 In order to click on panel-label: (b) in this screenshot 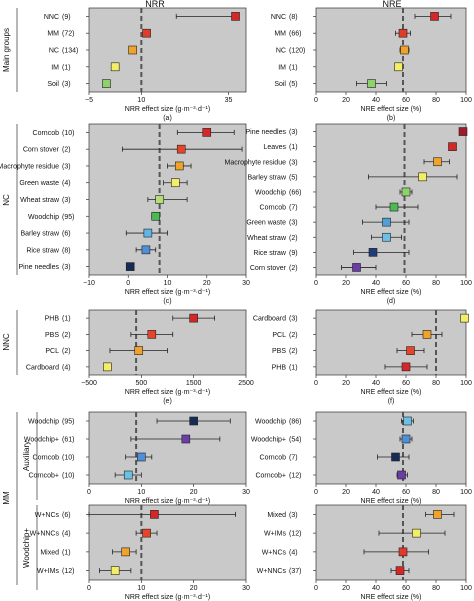, I will do `click(391, 118)`.